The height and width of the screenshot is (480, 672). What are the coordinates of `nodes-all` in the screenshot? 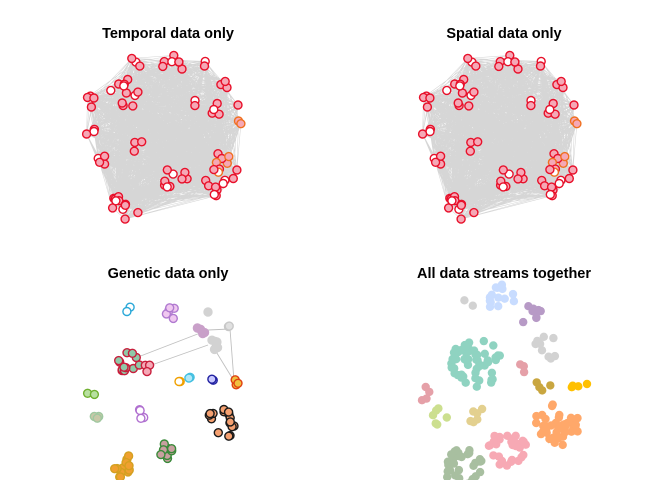 It's located at (504, 380).